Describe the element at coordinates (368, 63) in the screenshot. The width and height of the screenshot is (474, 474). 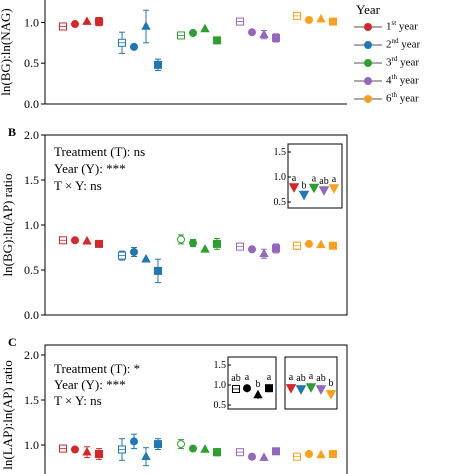
I see `legend-marker-3rd` at that location.